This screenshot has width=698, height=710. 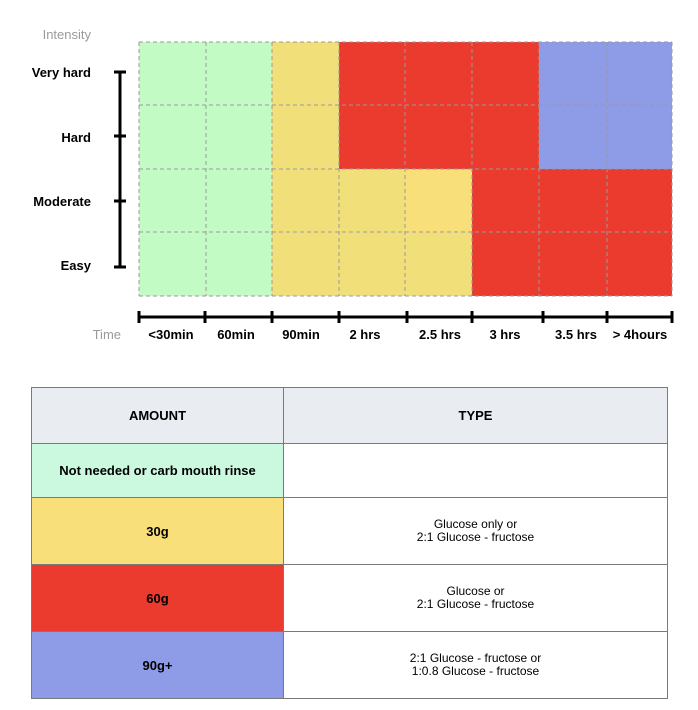 I want to click on table-row: 60g Glucose or 2:1 Glucose - fructose, so click(x=349, y=598).